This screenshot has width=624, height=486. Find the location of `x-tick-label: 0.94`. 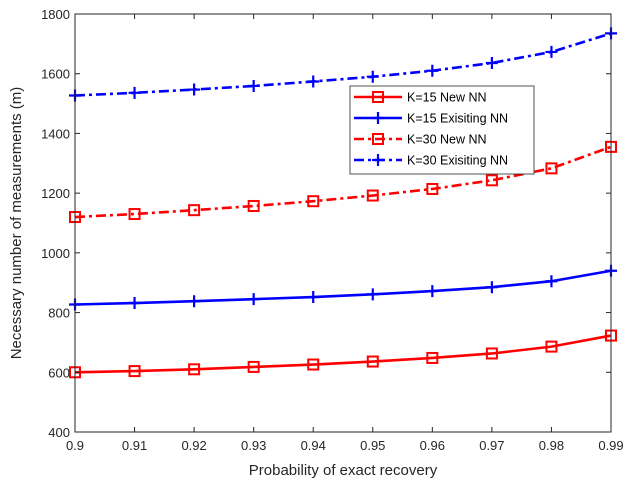

x-tick-label: 0.94 is located at coordinates (313, 445).